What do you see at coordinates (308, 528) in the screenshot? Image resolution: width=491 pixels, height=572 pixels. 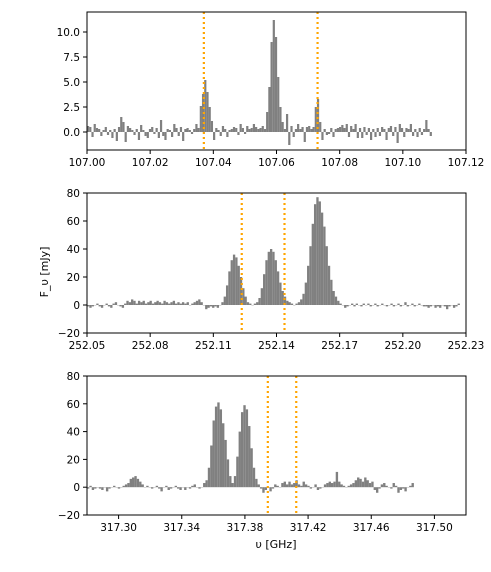 I see `x-tick-label: 317.42` at bounding box center [308, 528].